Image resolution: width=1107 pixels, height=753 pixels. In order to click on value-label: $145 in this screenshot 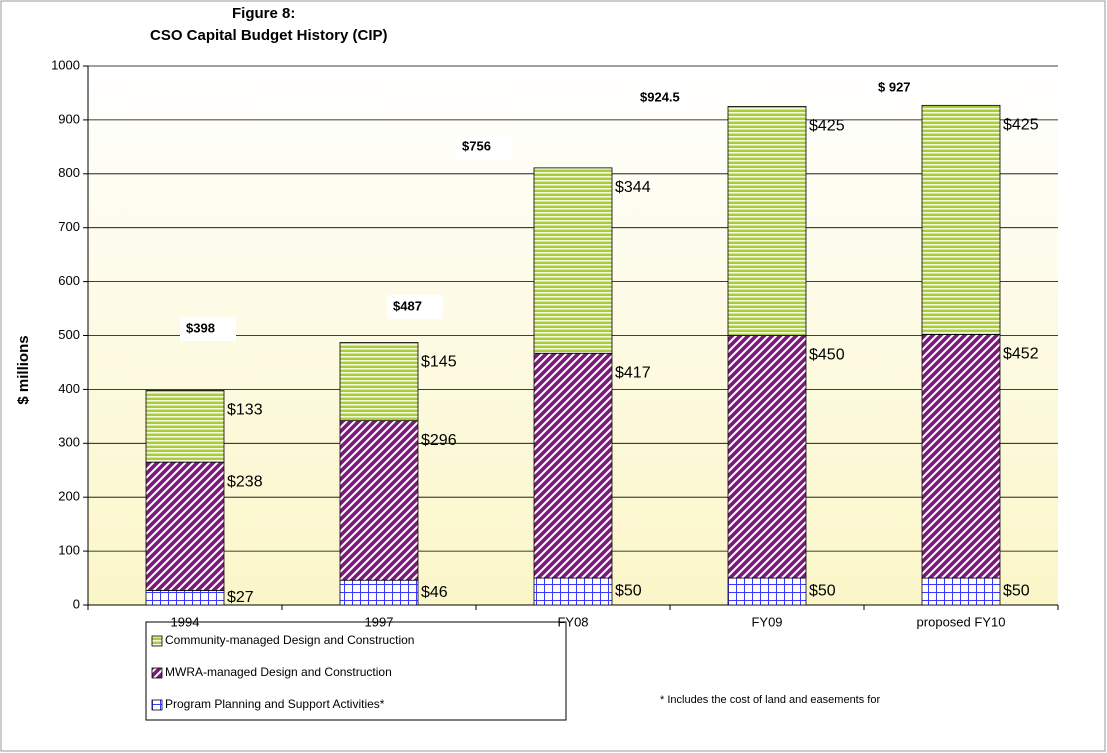, I will do `click(439, 362)`.